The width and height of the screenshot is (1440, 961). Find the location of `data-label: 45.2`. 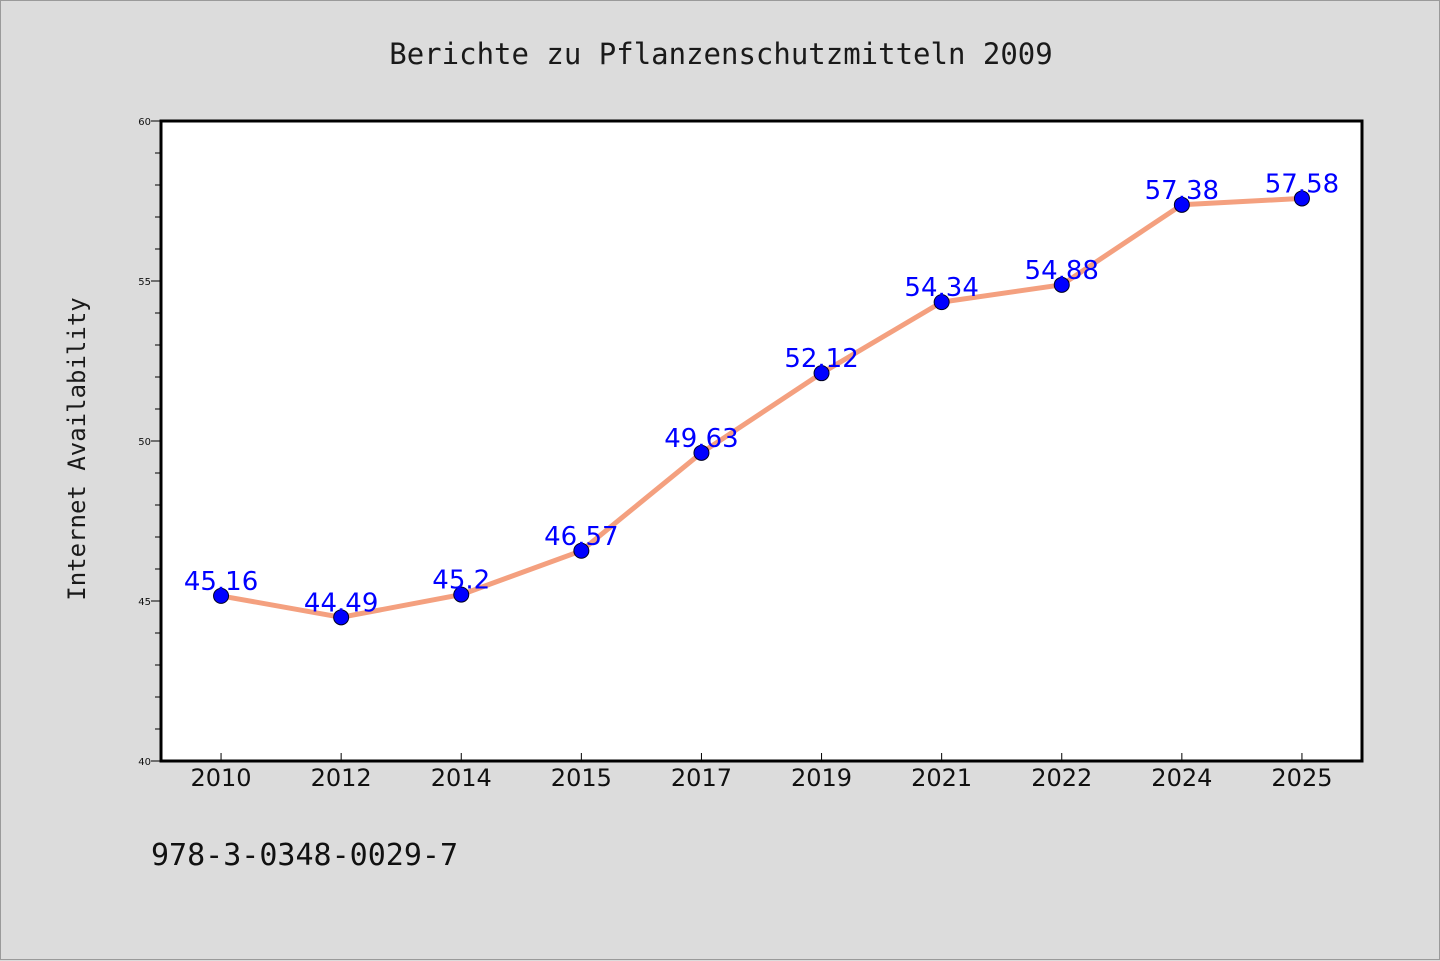

data-label: 45.2 is located at coordinates (461, 581).